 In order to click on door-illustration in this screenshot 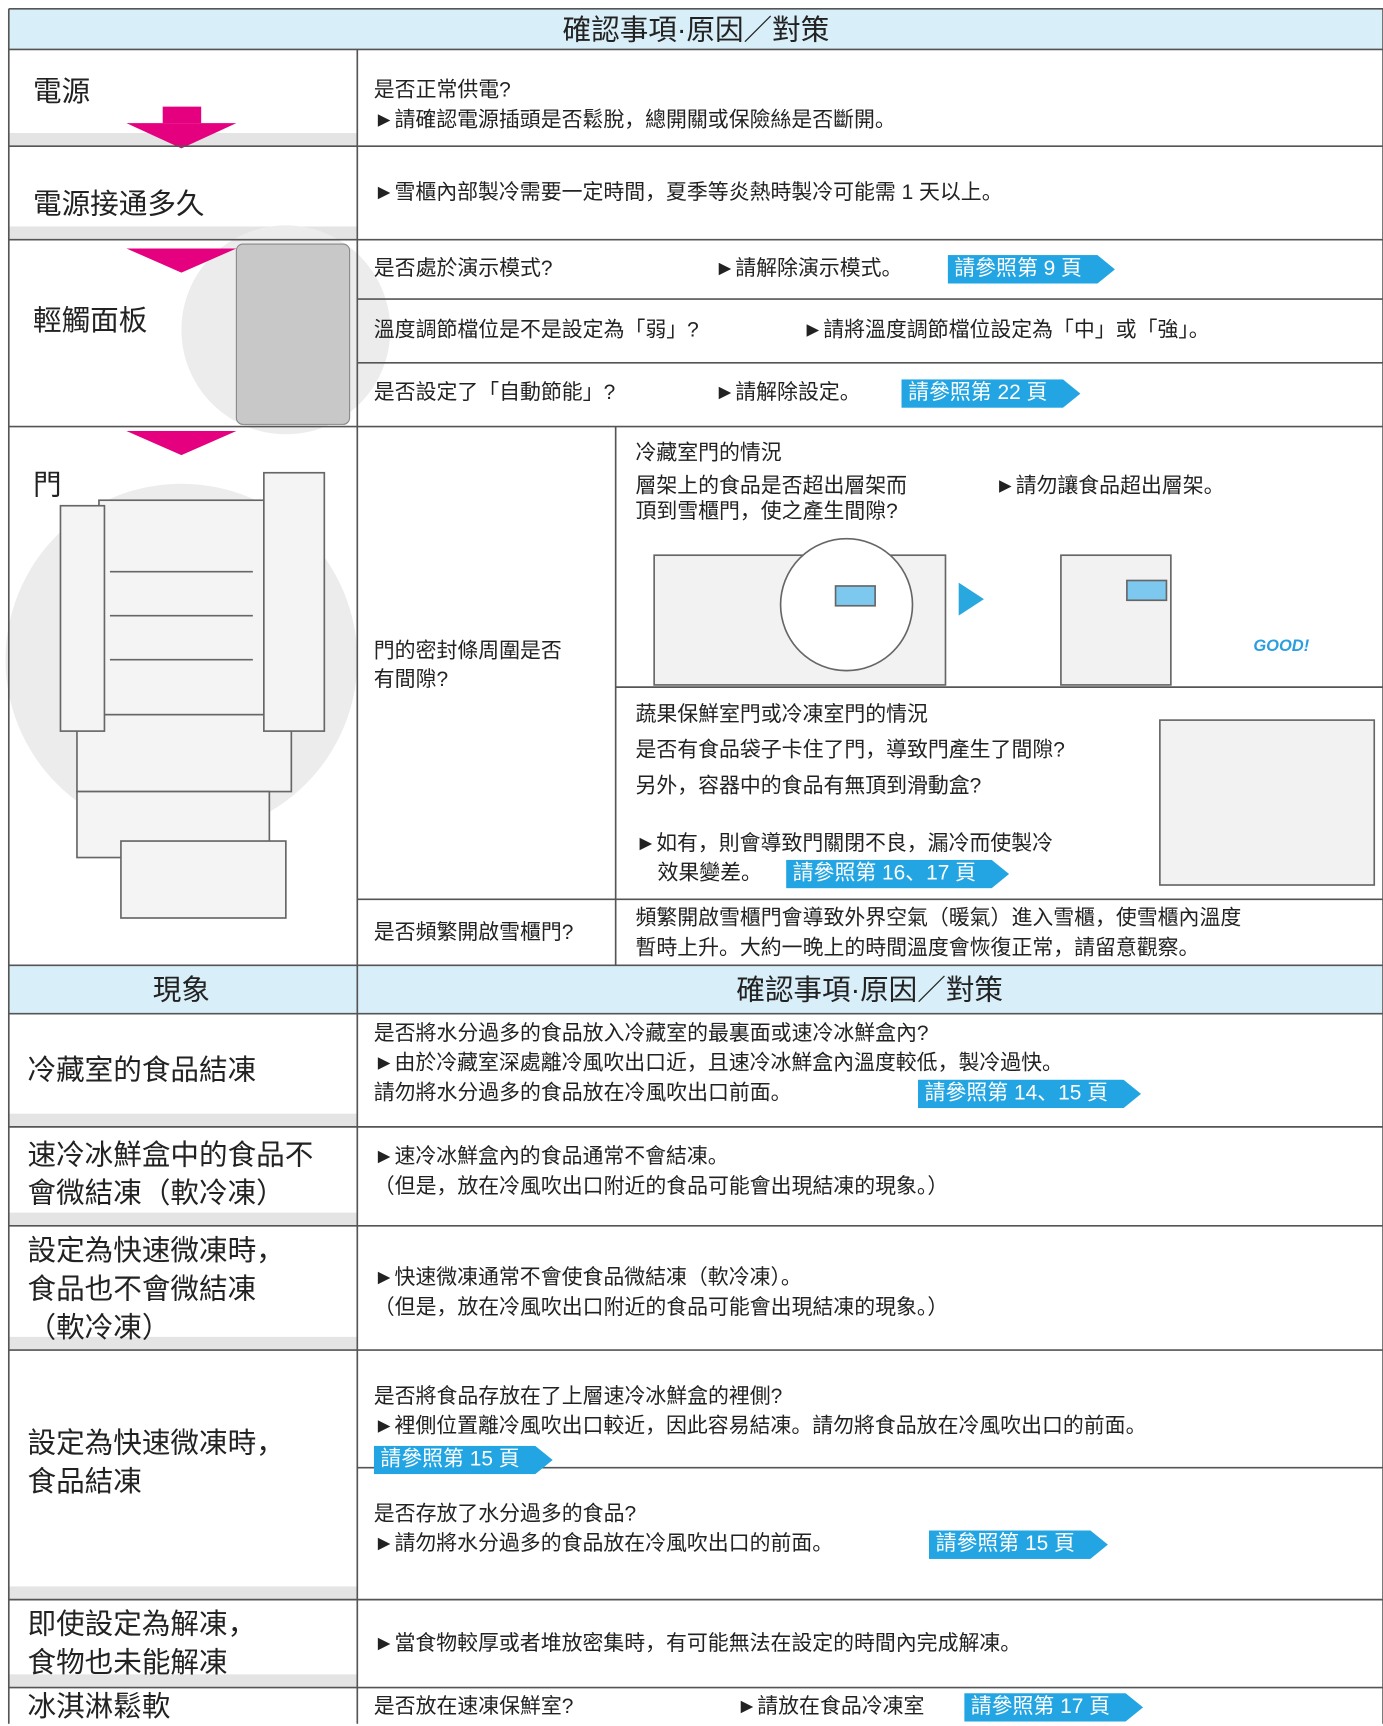, I will do `click(1014, 711)`.